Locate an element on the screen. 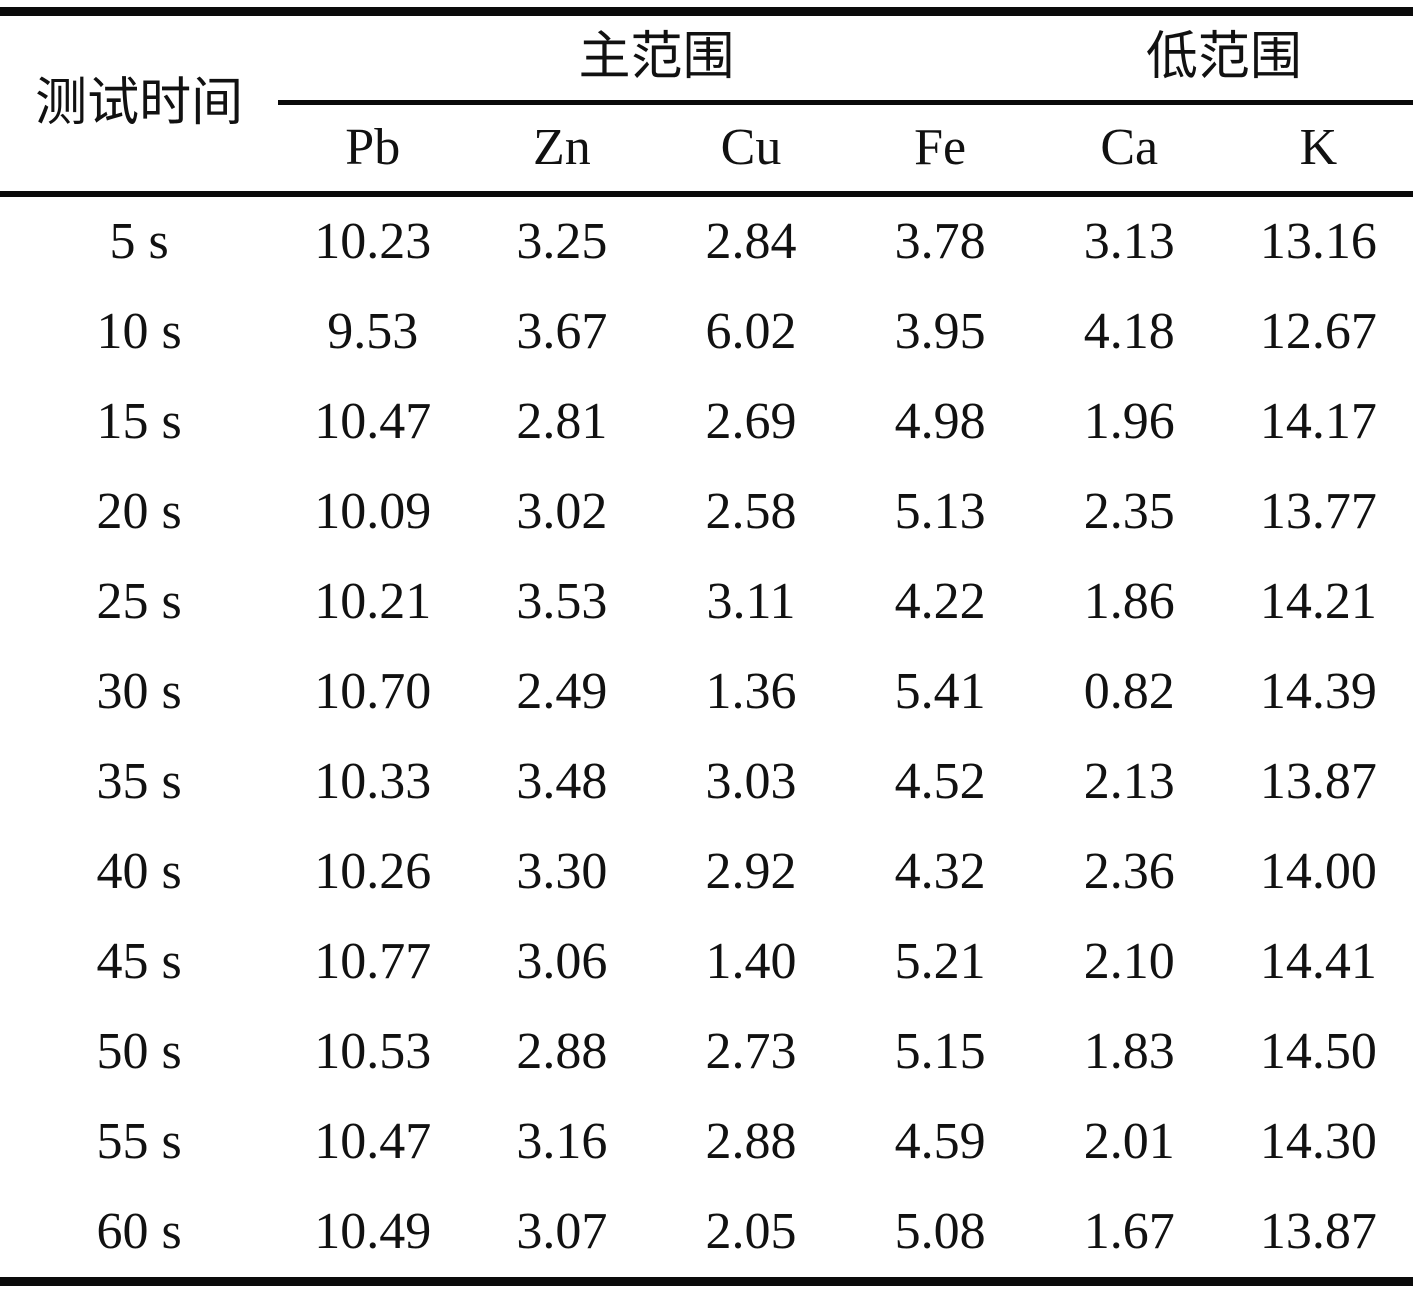 This screenshot has height=1300, width=1413. table-cell: 14.39 is located at coordinates (1318, 691).